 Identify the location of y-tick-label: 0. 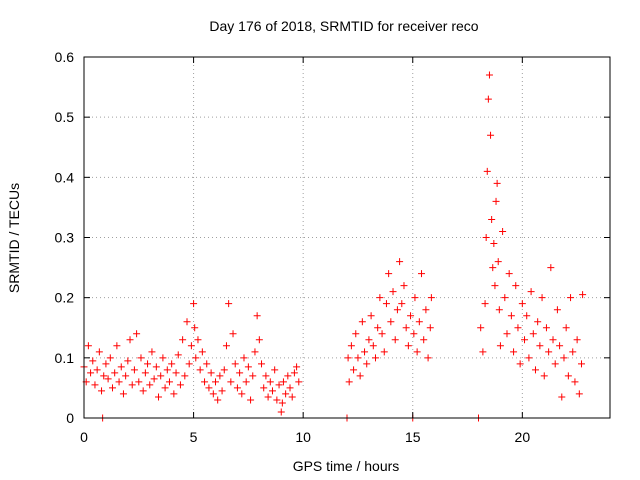
(70, 418).